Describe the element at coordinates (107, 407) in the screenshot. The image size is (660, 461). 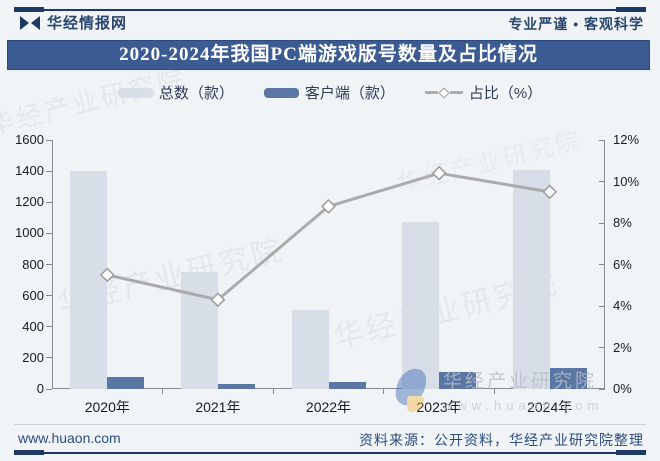
I see `x-axis-category-label: 2020年` at that location.